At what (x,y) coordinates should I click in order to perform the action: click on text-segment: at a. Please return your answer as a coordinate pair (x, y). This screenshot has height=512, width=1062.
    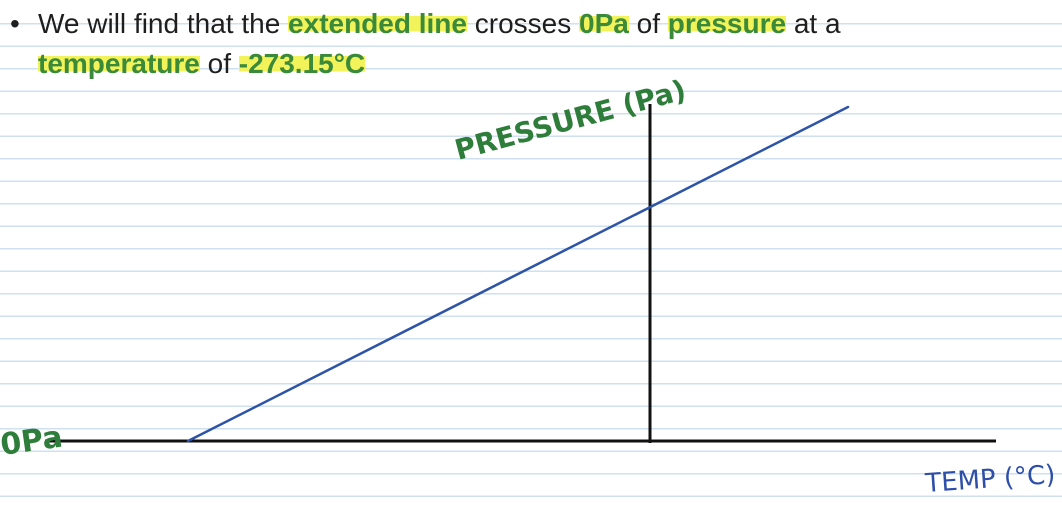
    Looking at the image, I should click on (813, 23).